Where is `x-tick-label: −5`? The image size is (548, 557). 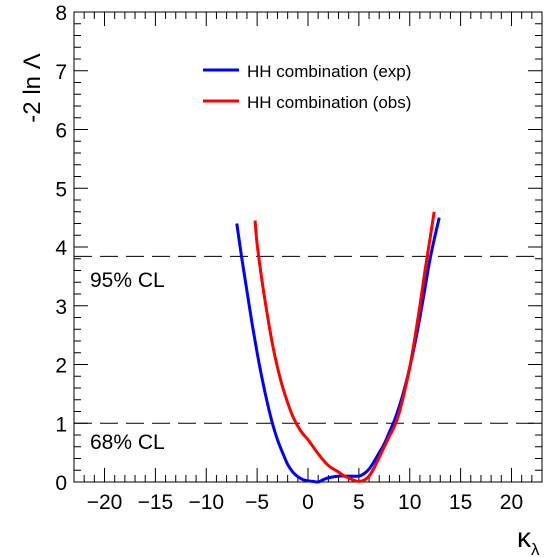 x-tick-label: −5 is located at coordinates (257, 502).